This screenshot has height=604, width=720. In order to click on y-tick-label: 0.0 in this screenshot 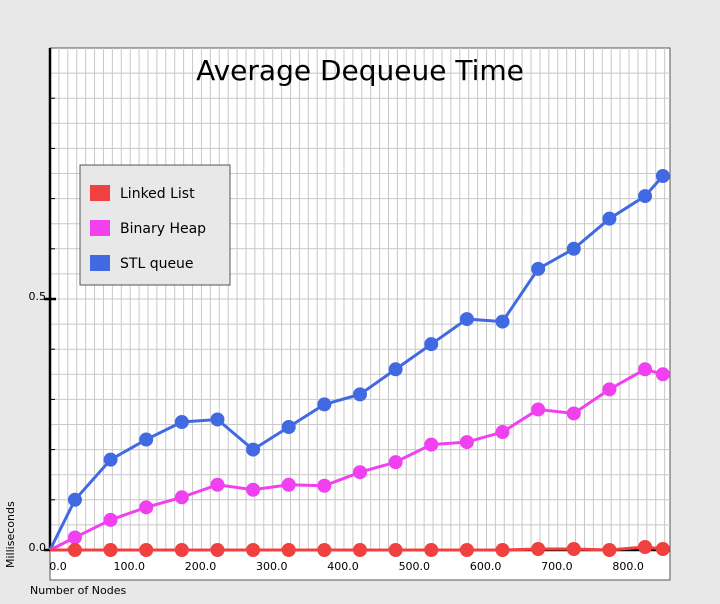, I will do `click(38, 547)`.